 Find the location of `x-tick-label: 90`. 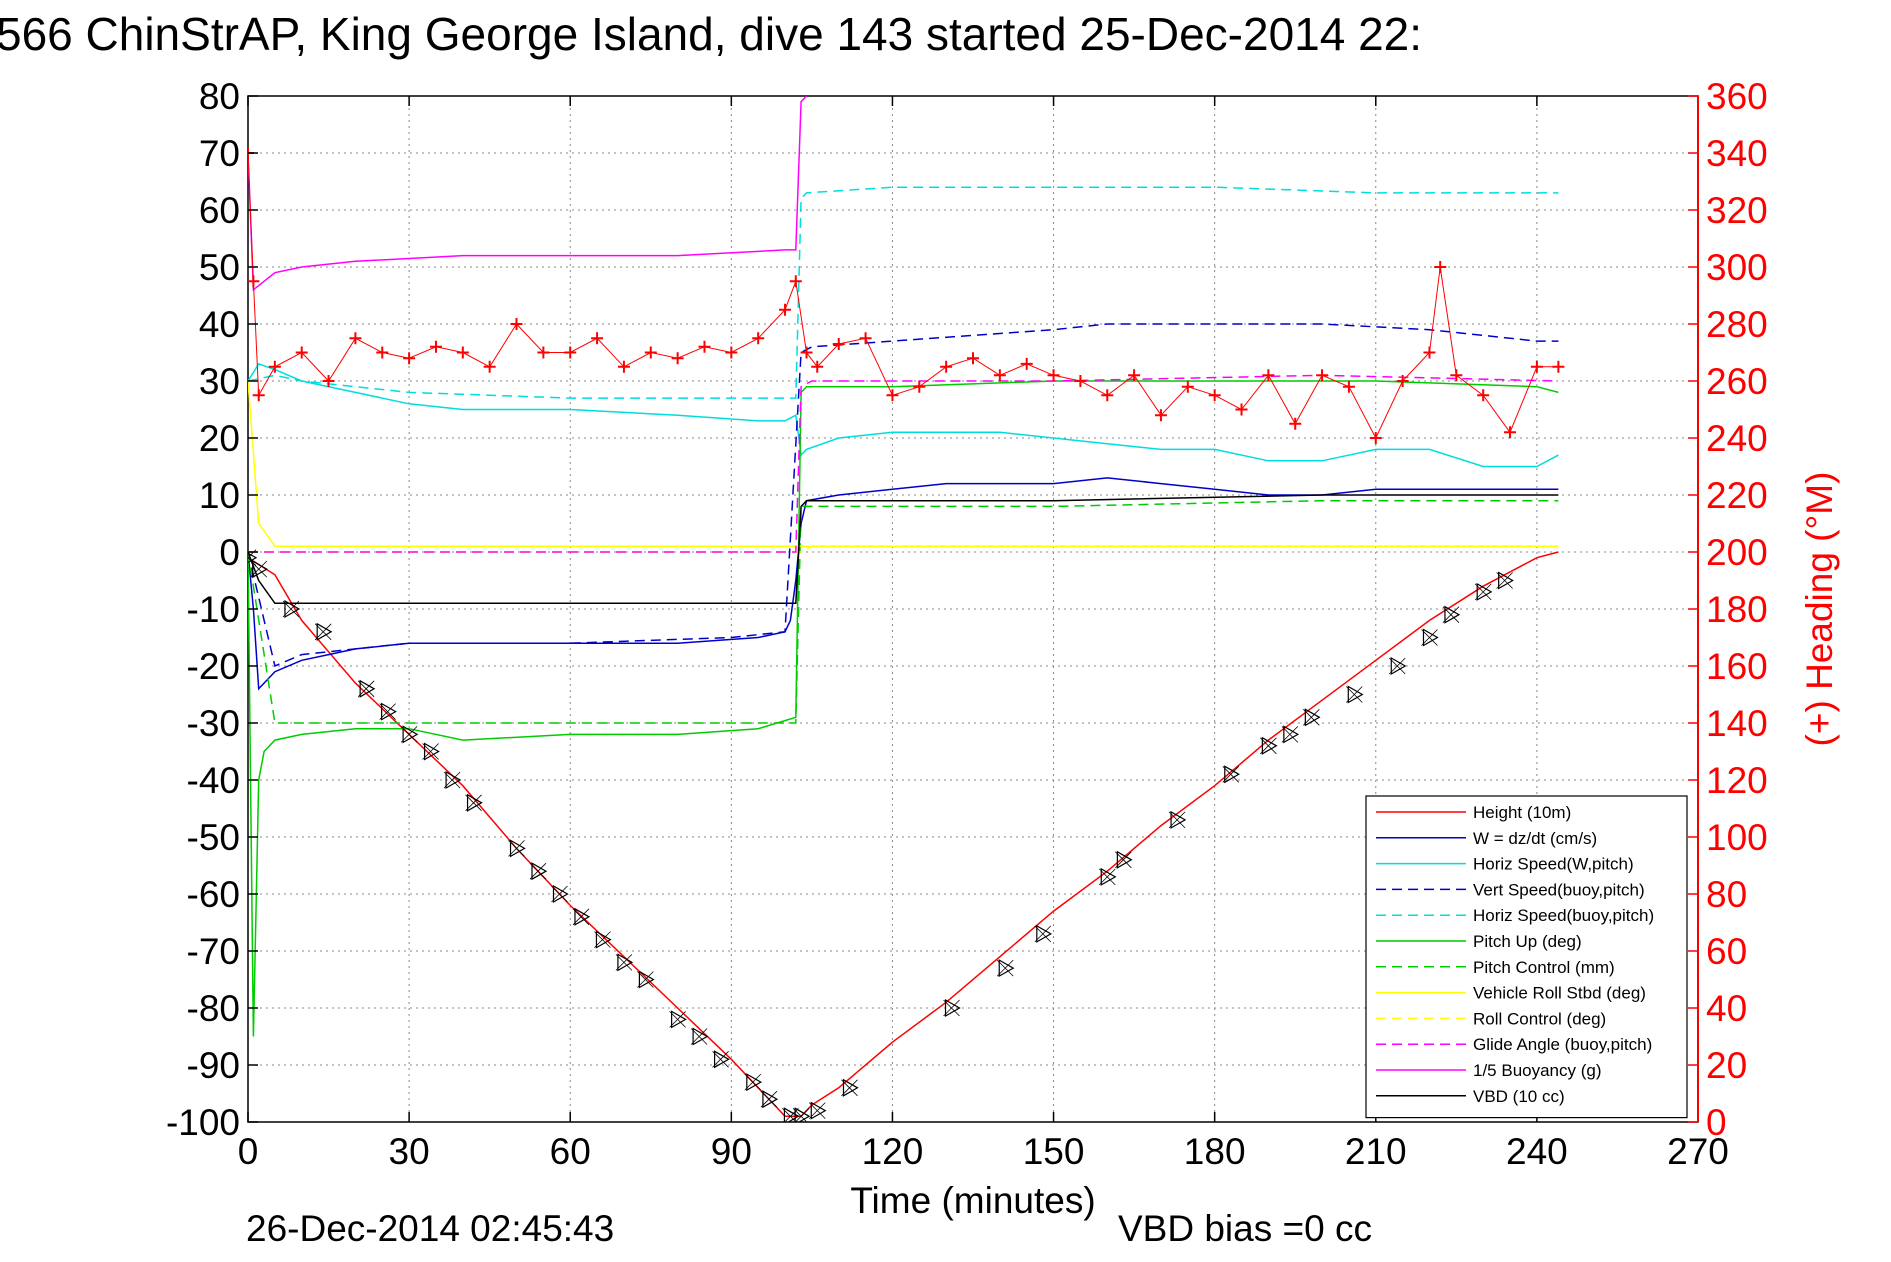

x-tick-label: 90 is located at coordinates (731, 1151).